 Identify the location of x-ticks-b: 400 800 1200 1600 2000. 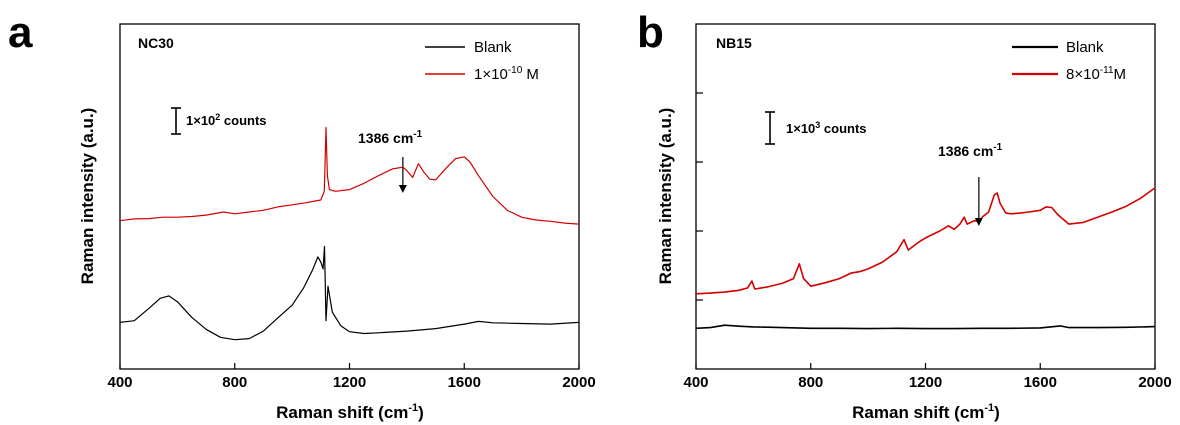
(927, 377).